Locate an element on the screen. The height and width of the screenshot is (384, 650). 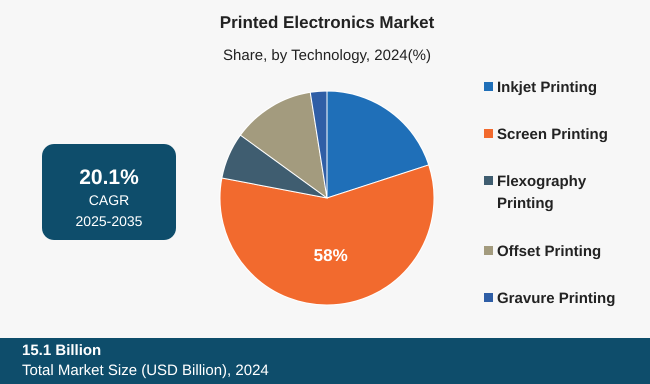
text: 2025-2035 is located at coordinates (109, 221).